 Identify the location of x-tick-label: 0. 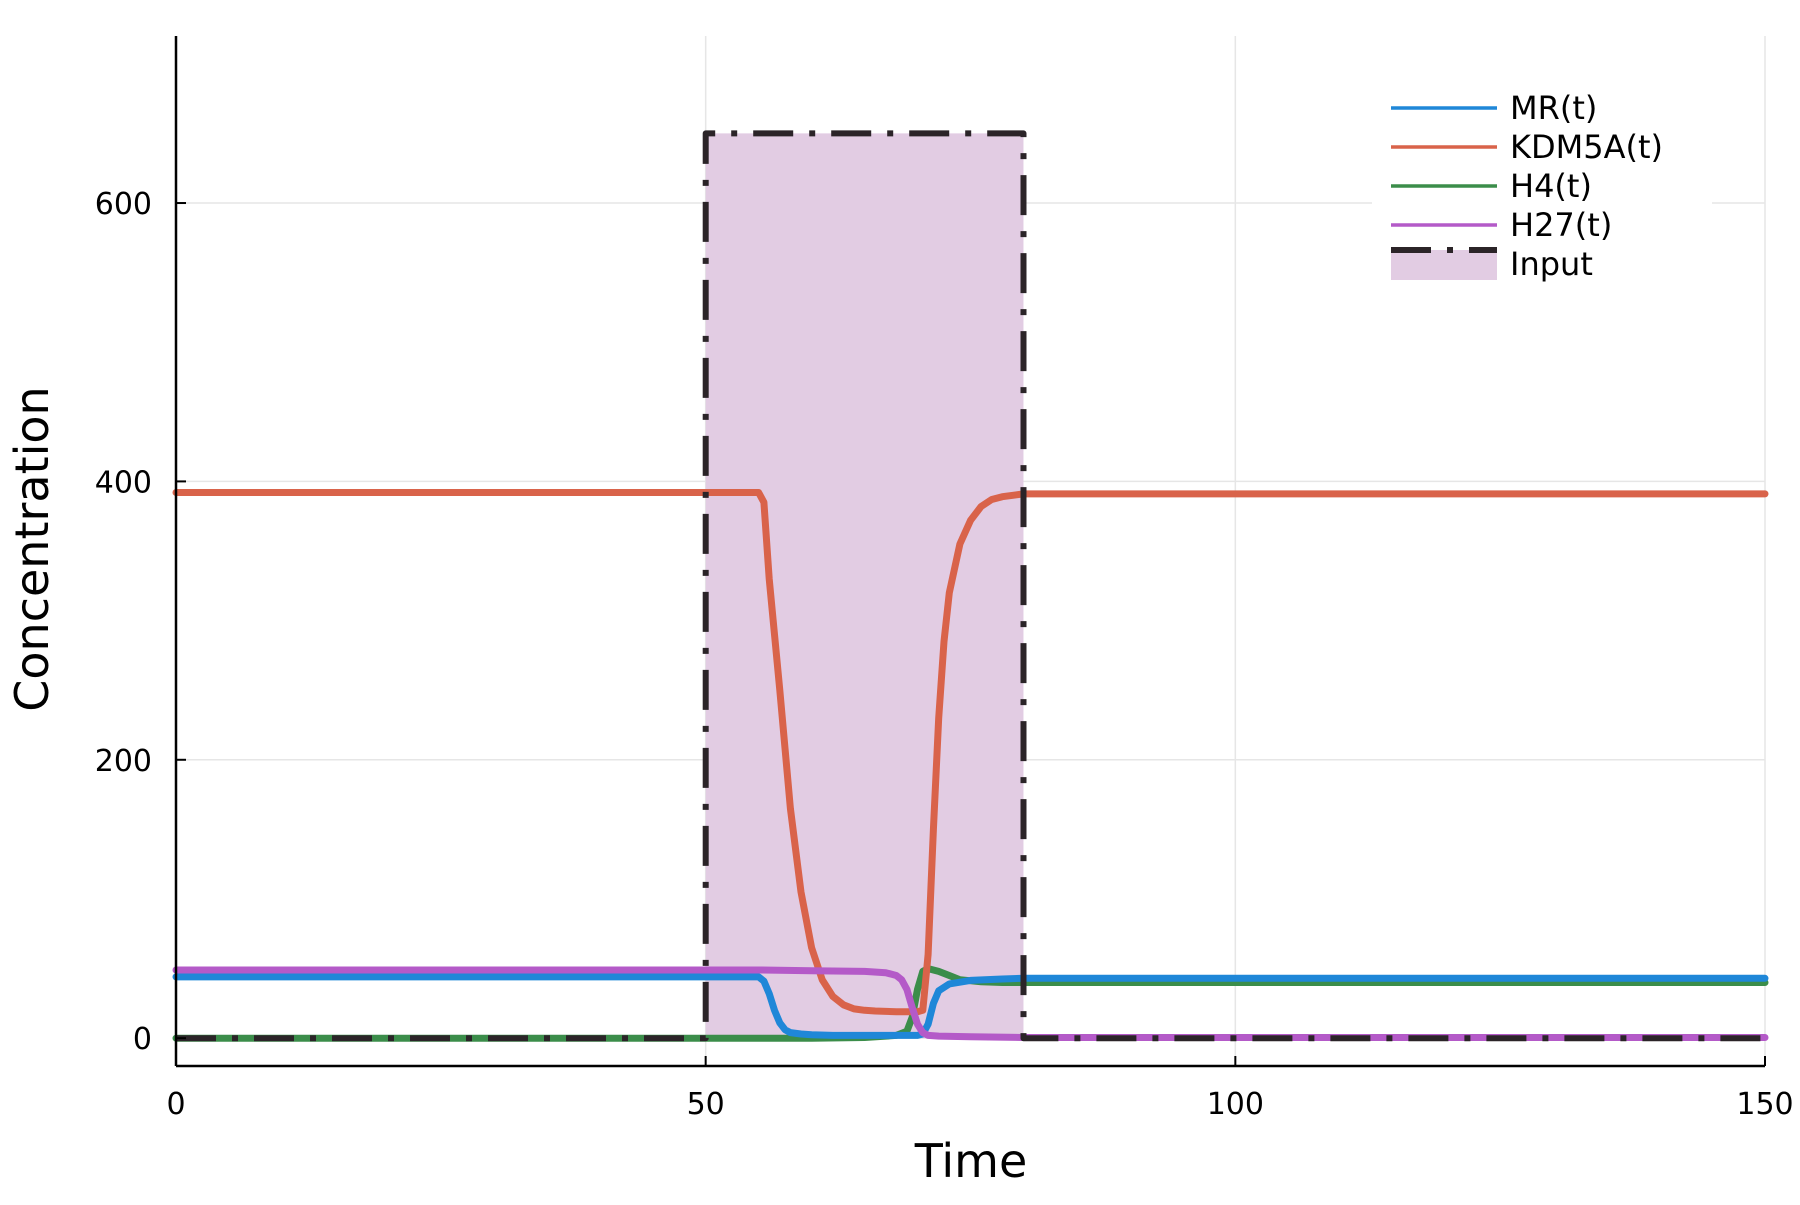
(175, 1104).